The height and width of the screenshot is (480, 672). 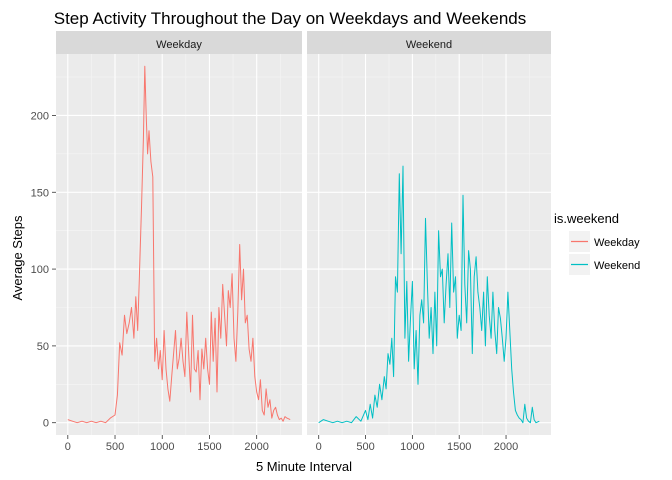 I want to click on legend-label: Weekend, so click(x=617, y=266).